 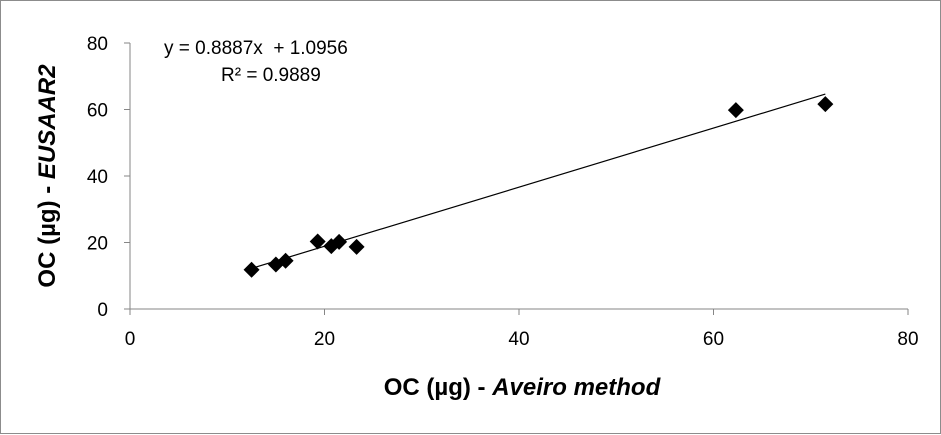 What do you see at coordinates (576, 387) in the screenshot?
I see `x-axis-title-method: Aveiro method` at bounding box center [576, 387].